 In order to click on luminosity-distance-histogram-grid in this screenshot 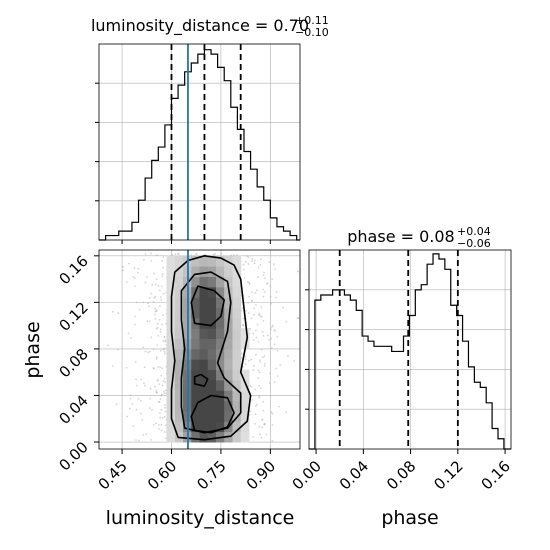, I will do `click(199, 142)`.